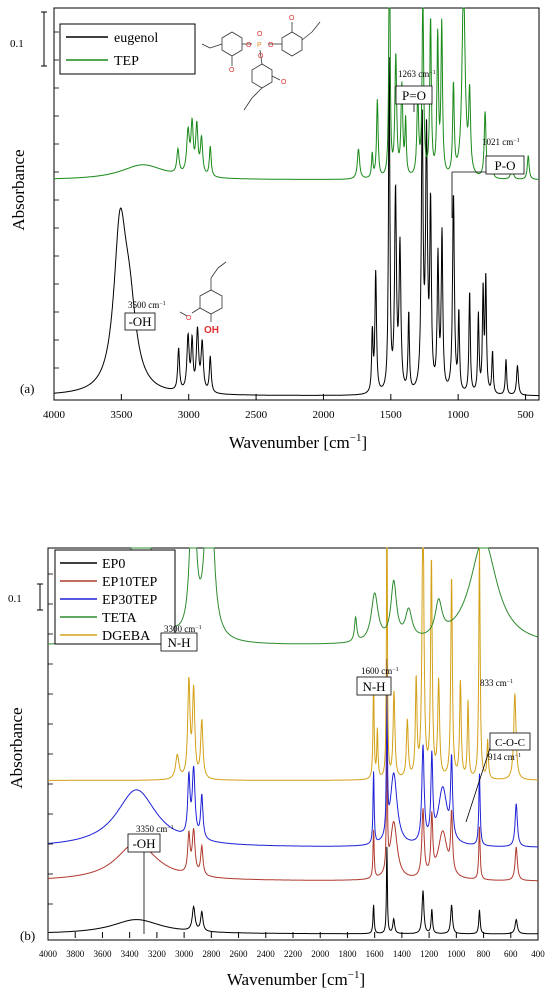 The image size is (550, 998). I want to click on panel-a-x-axis-title: Wavenumber [cm−1], so click(298, 442).